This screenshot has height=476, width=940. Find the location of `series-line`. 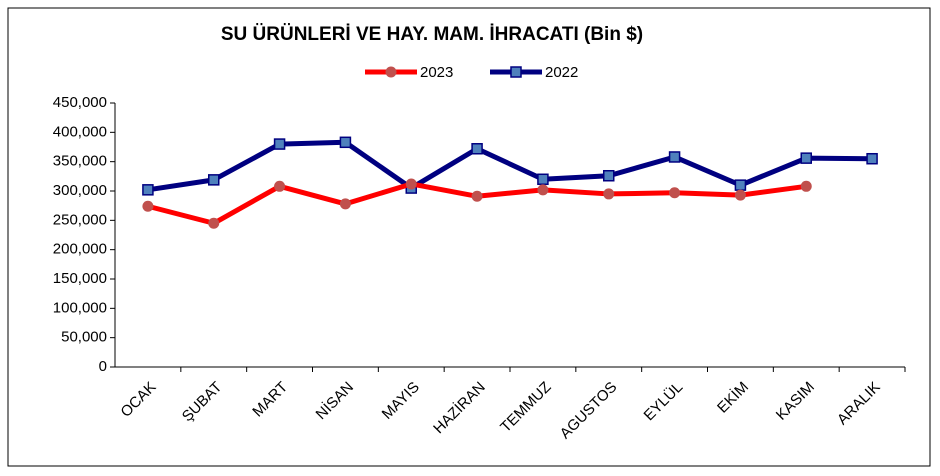

series-line is located at coordinates (510, 166).